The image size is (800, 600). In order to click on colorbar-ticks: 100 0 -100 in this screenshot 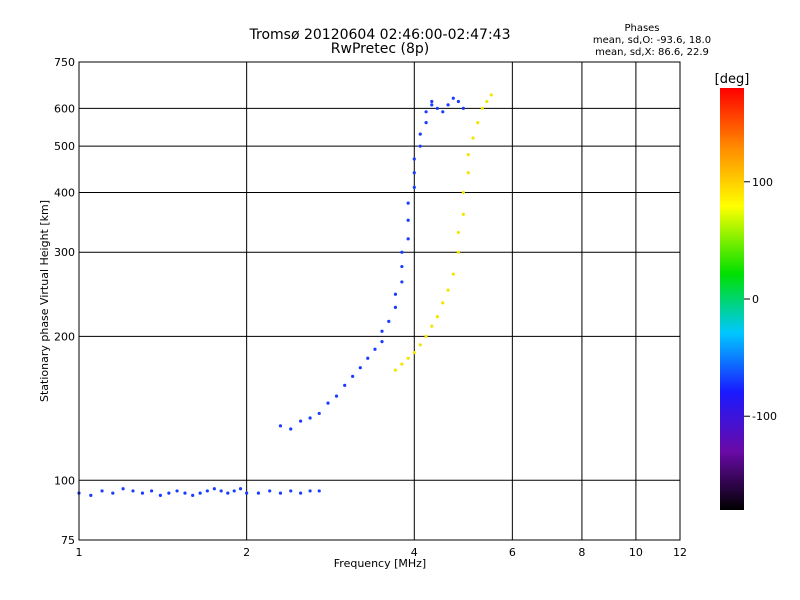, I will do `click(760, 299)`.